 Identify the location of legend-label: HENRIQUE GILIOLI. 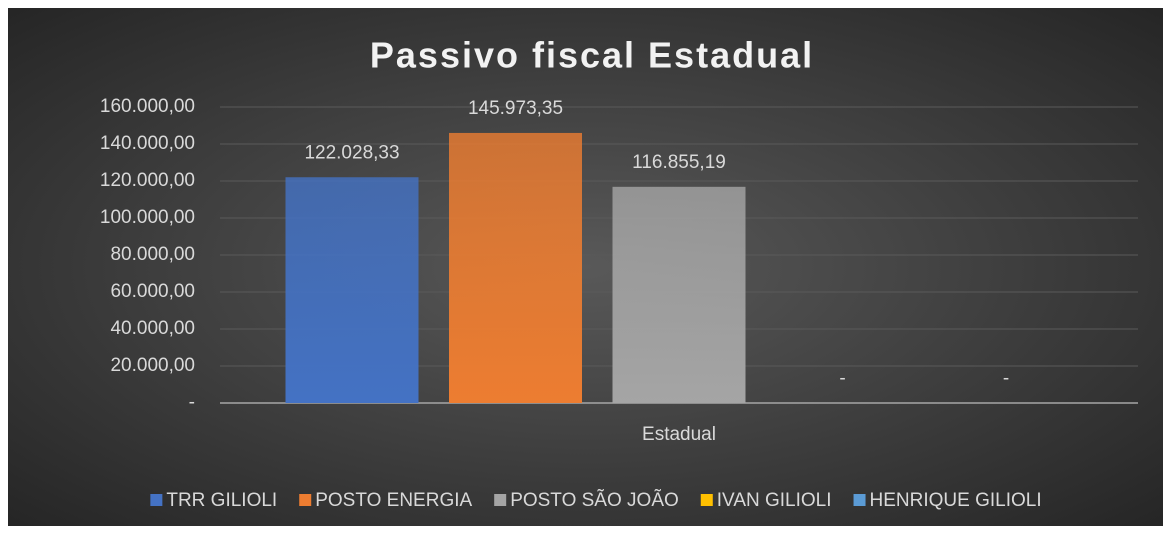
(956, 500).